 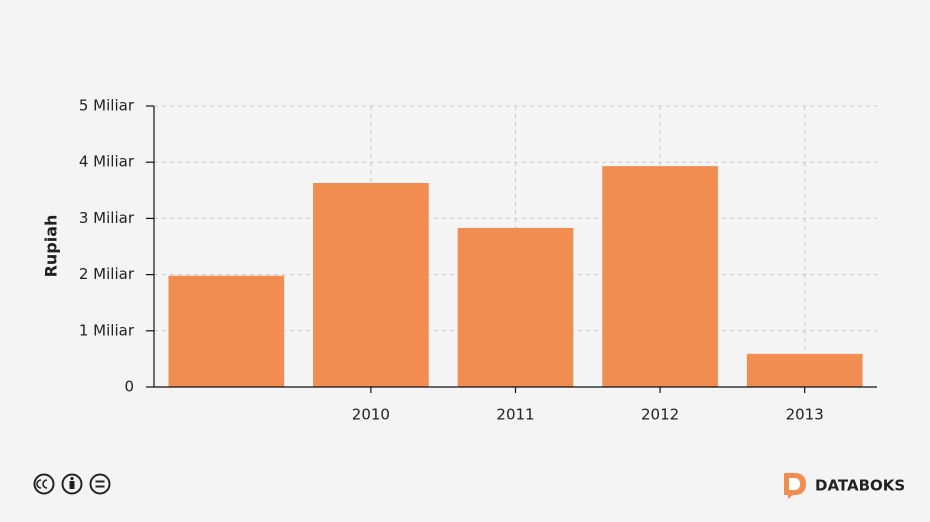 I want to click on x-tick-label: 2013, so click(x=805, y=415).